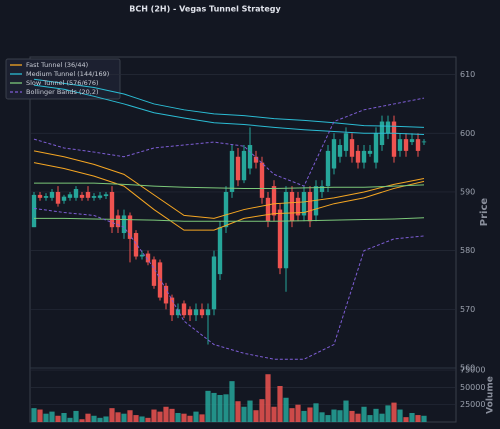  What do you see at coordinates (67, 74) in the screenshot?
I see `legend-label: Medium Tunnel (144/169)` at bounding box center [67, 74].